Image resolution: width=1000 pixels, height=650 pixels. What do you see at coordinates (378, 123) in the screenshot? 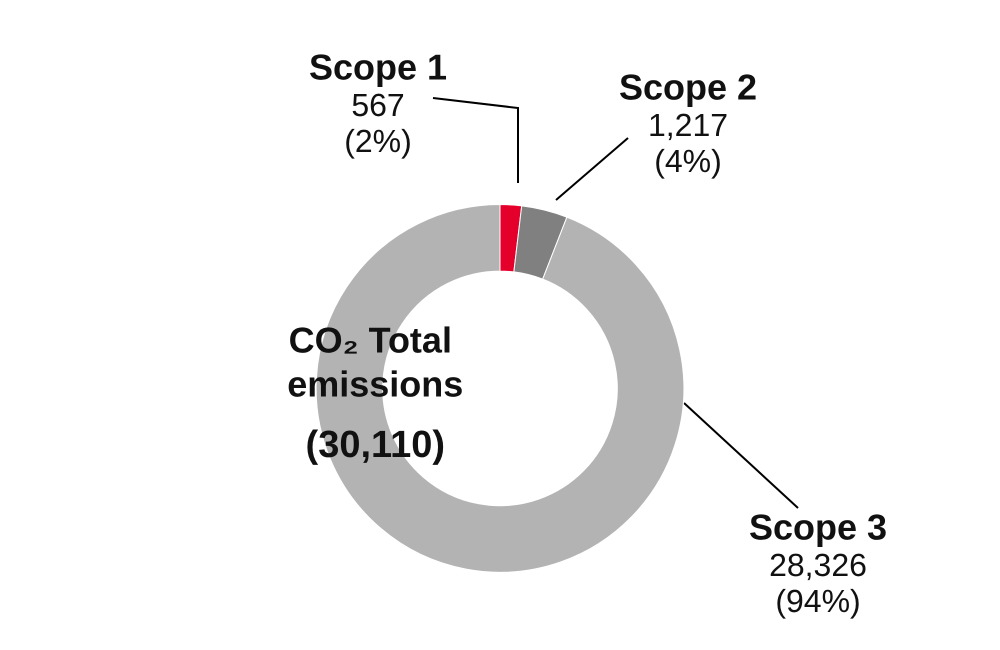
I see `data-label: 567 (2%)` at bounding box center [378, 123].